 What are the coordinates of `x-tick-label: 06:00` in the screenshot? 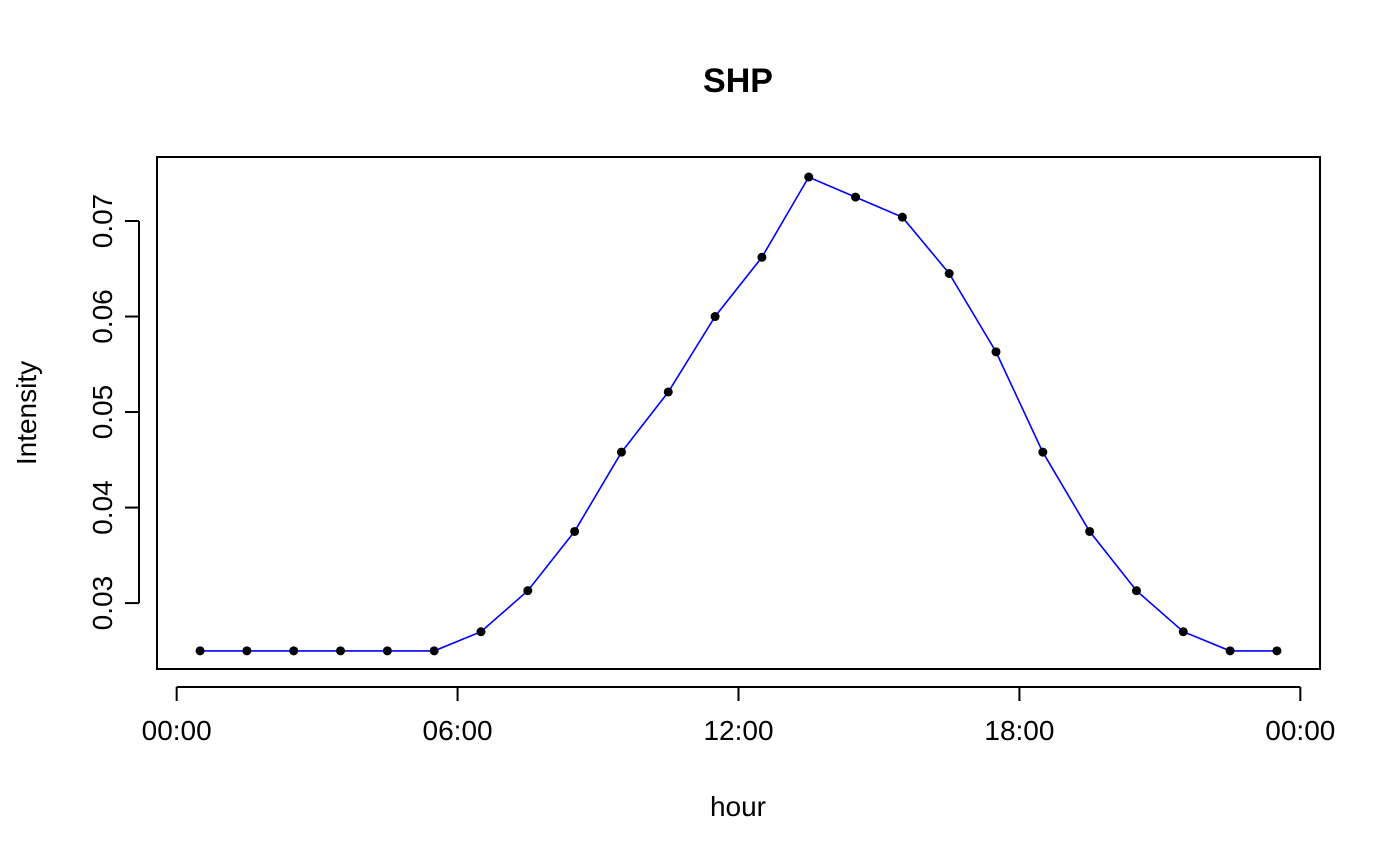 It's located at (458, 730).